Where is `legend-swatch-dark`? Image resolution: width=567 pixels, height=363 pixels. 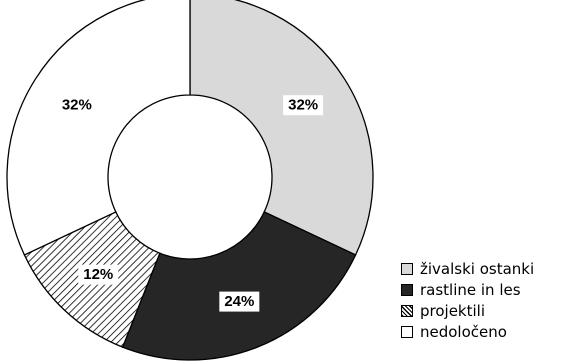
legend-swatch-dark is located at coordinates (407, 289).